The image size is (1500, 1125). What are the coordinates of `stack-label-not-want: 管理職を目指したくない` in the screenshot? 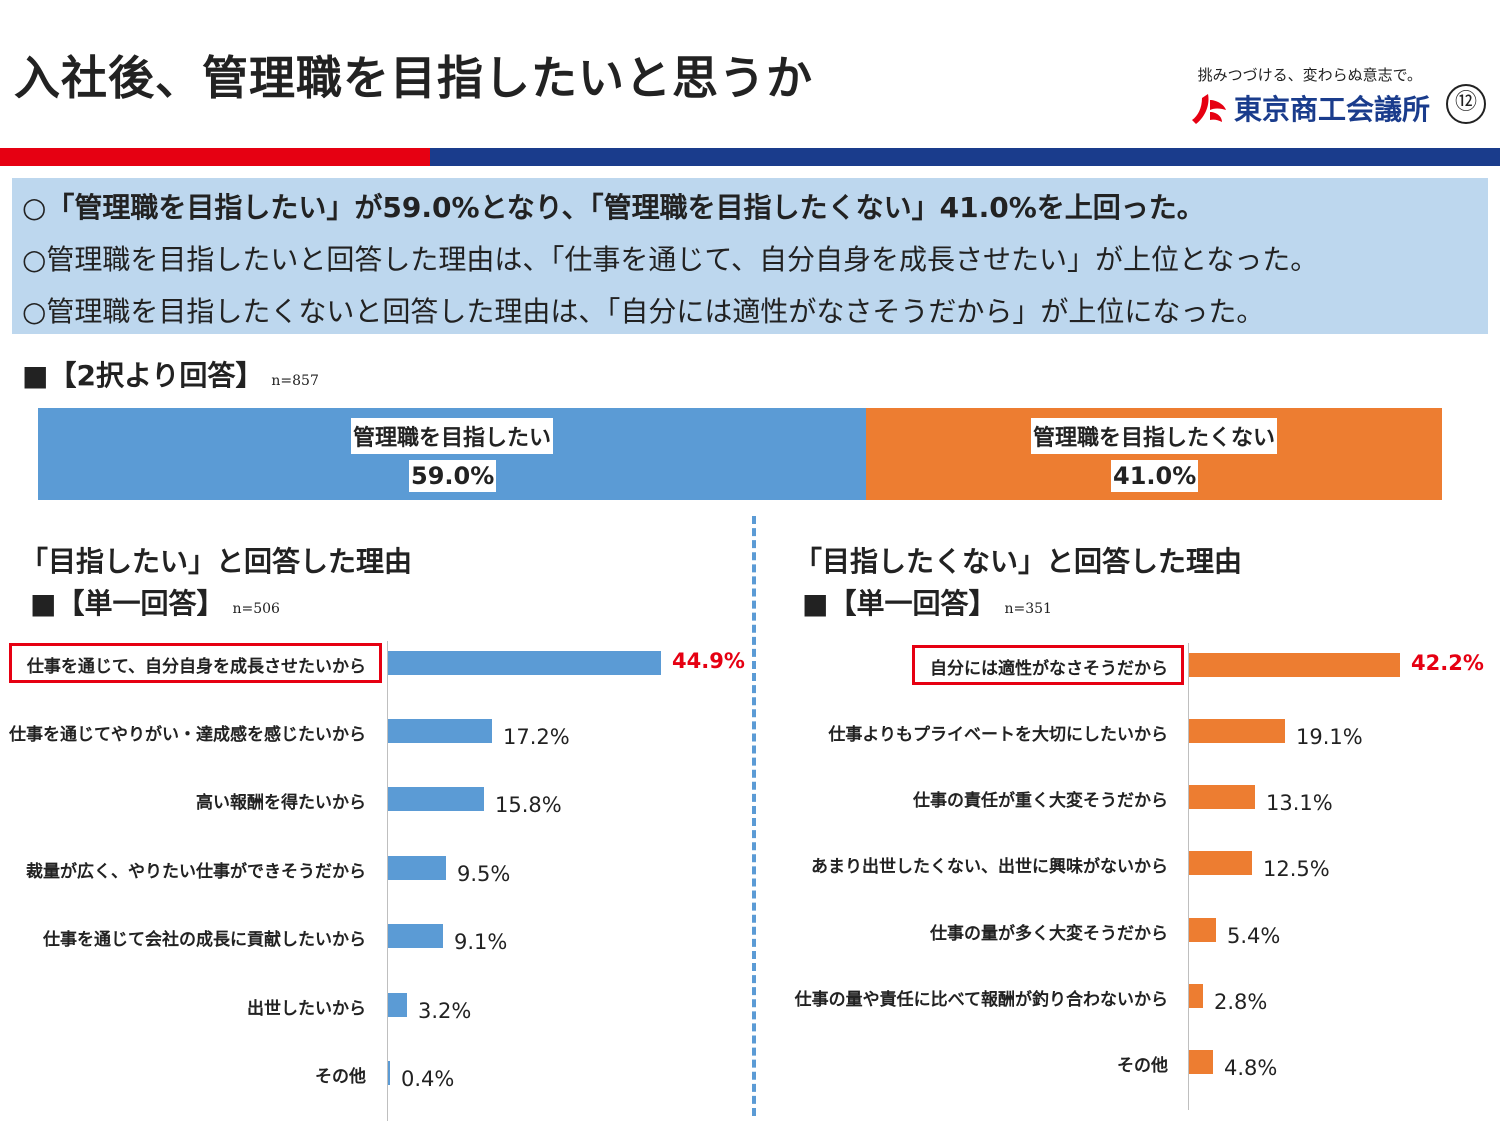 It's located at (1154, 436).